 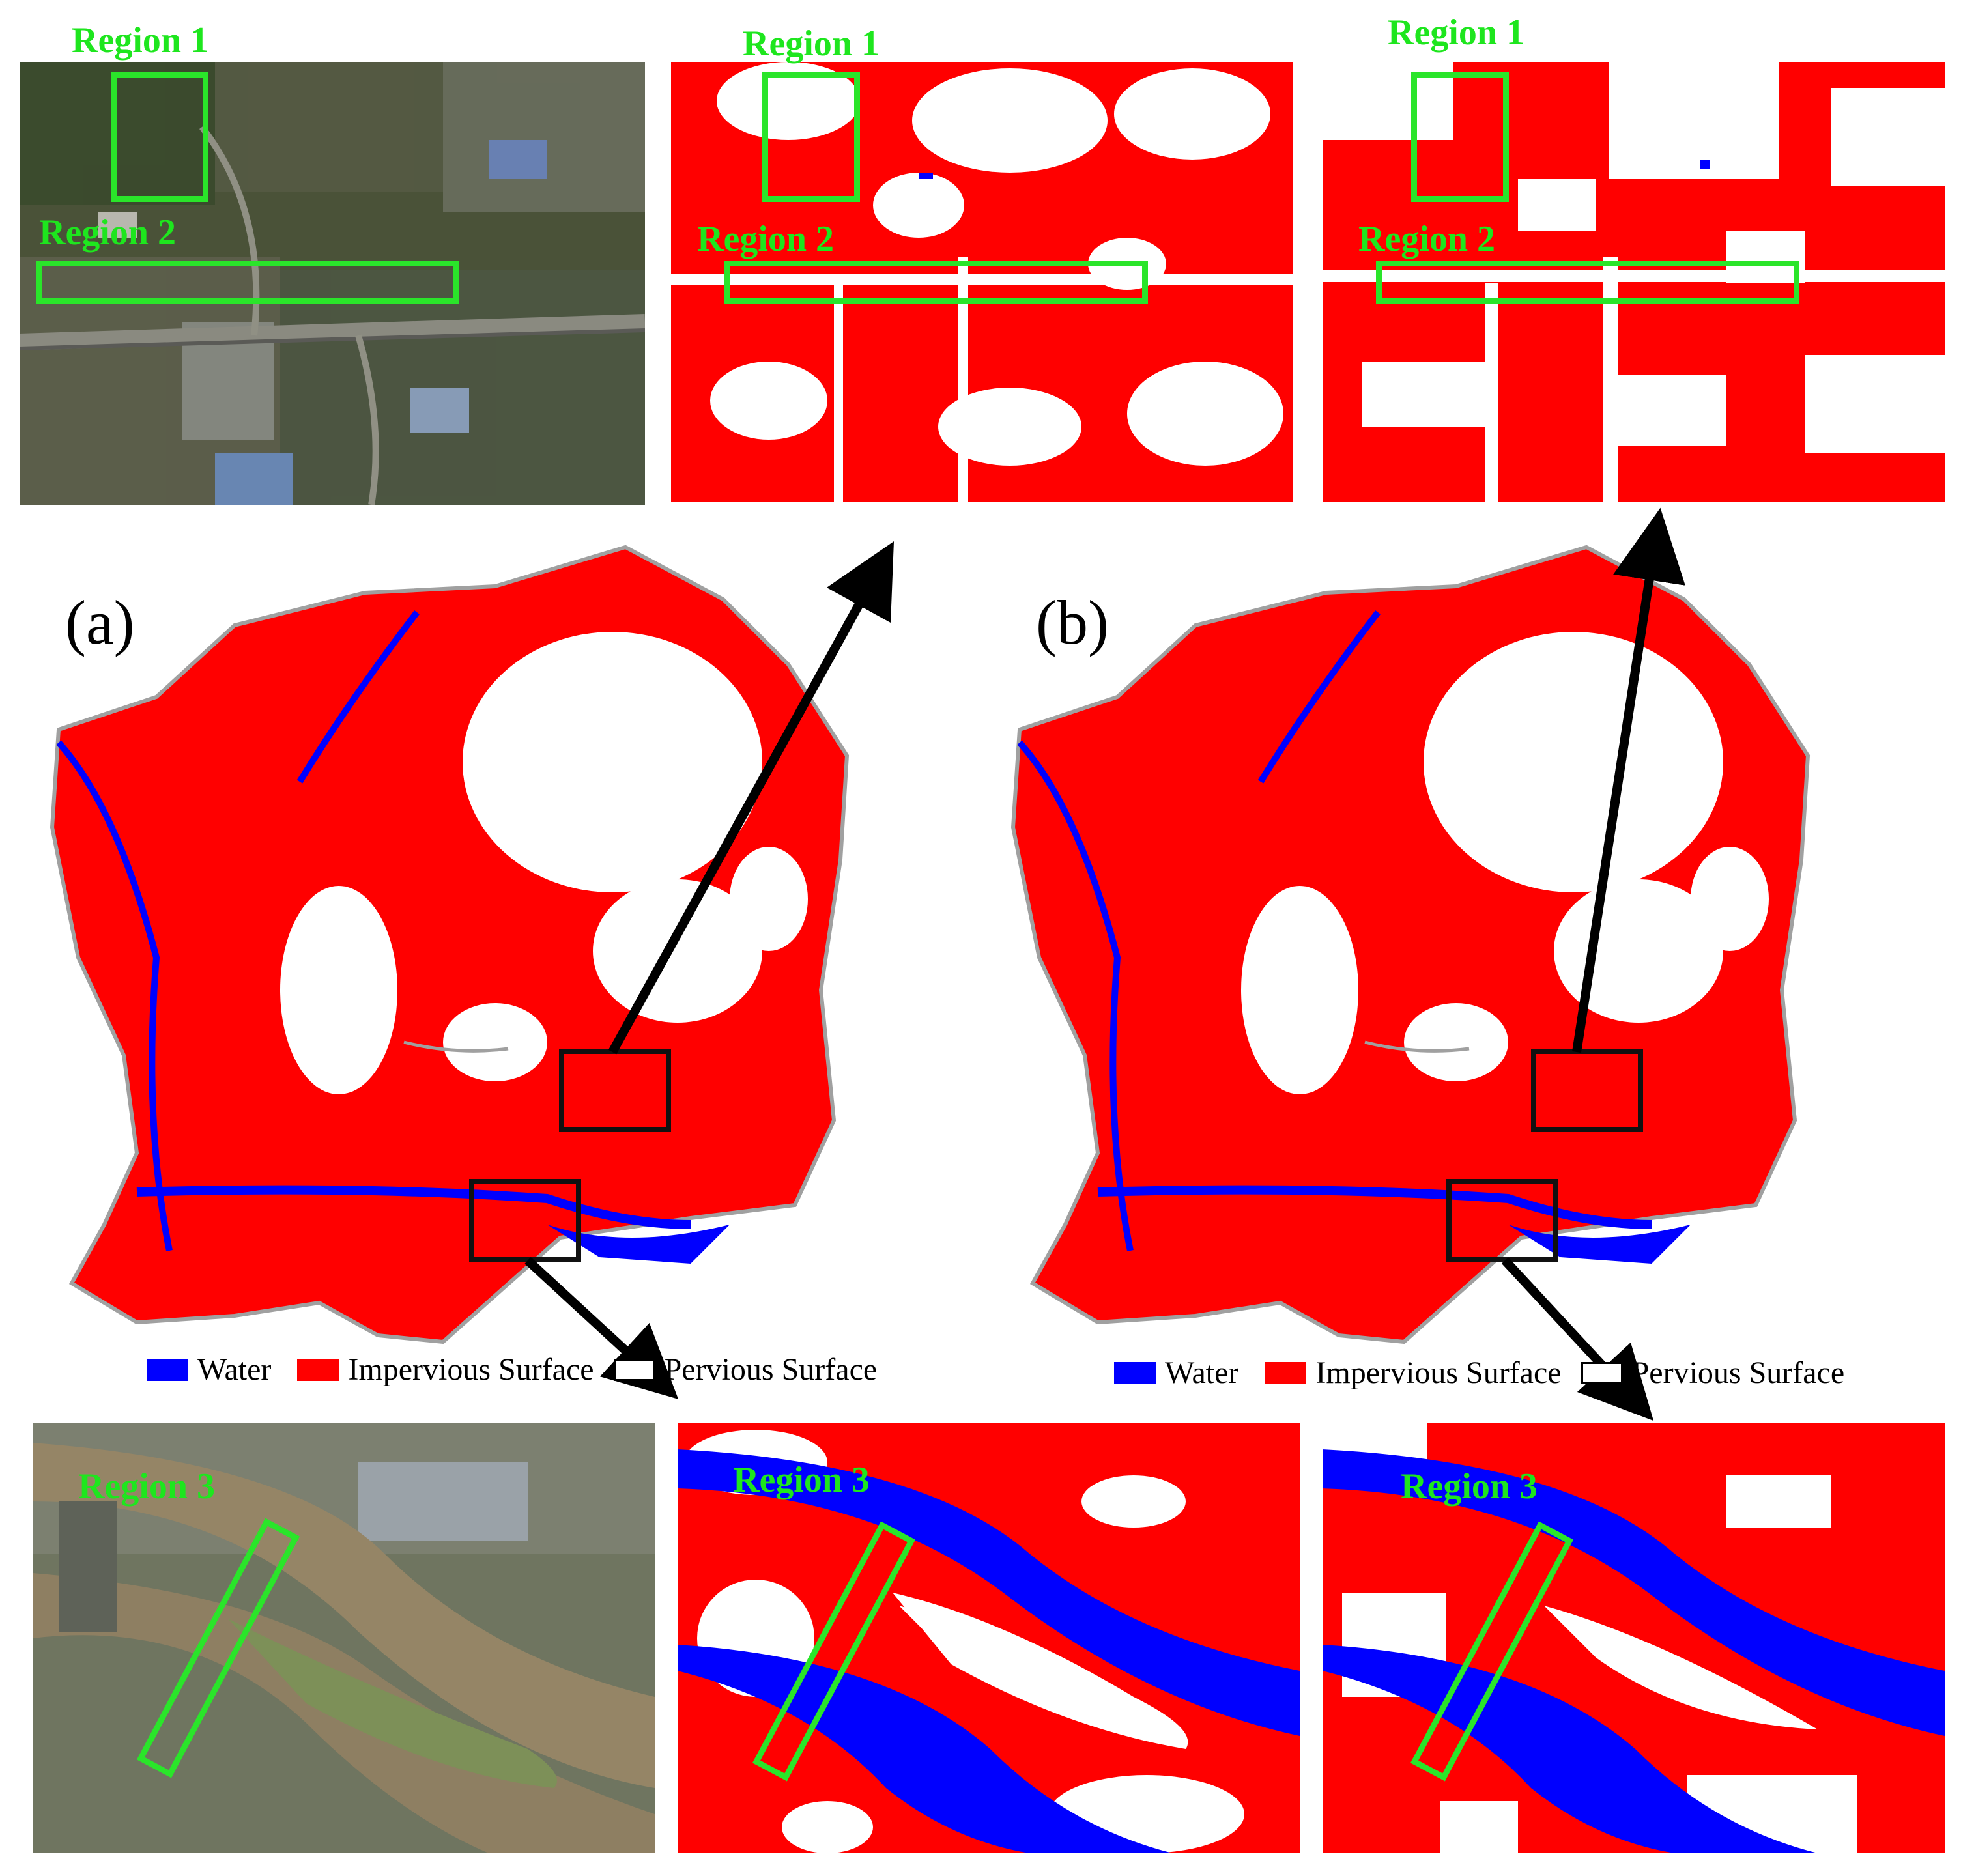 I want to click on panel-label-b: (b), so click(x=1072, y=622).